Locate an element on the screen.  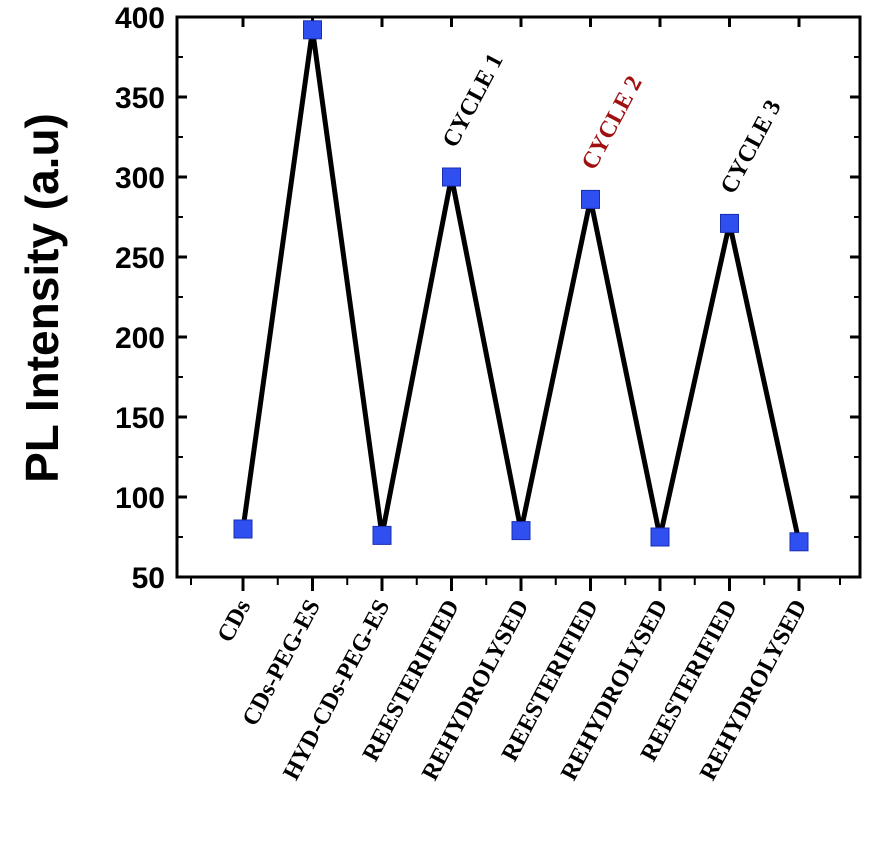
annotation-group: CYCLE 1 CYCLE 2 CYCLE 3 is located at coordinates (612, 124).